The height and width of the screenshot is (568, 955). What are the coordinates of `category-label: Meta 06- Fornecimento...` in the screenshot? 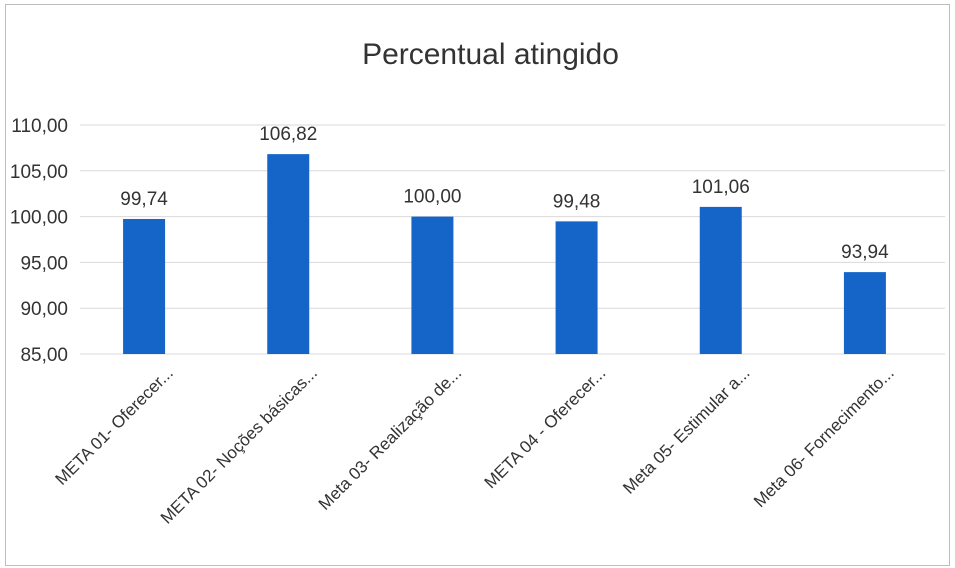 It's located at (824, 437).